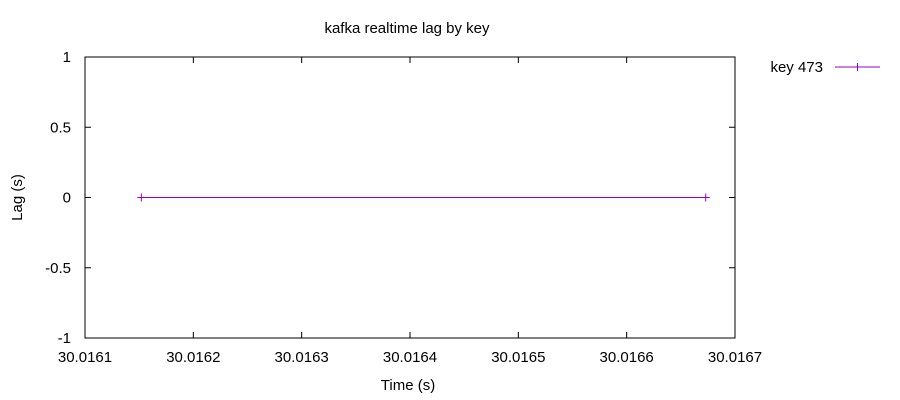  I want to click on y-tick-label: -1, so click(64, 338).